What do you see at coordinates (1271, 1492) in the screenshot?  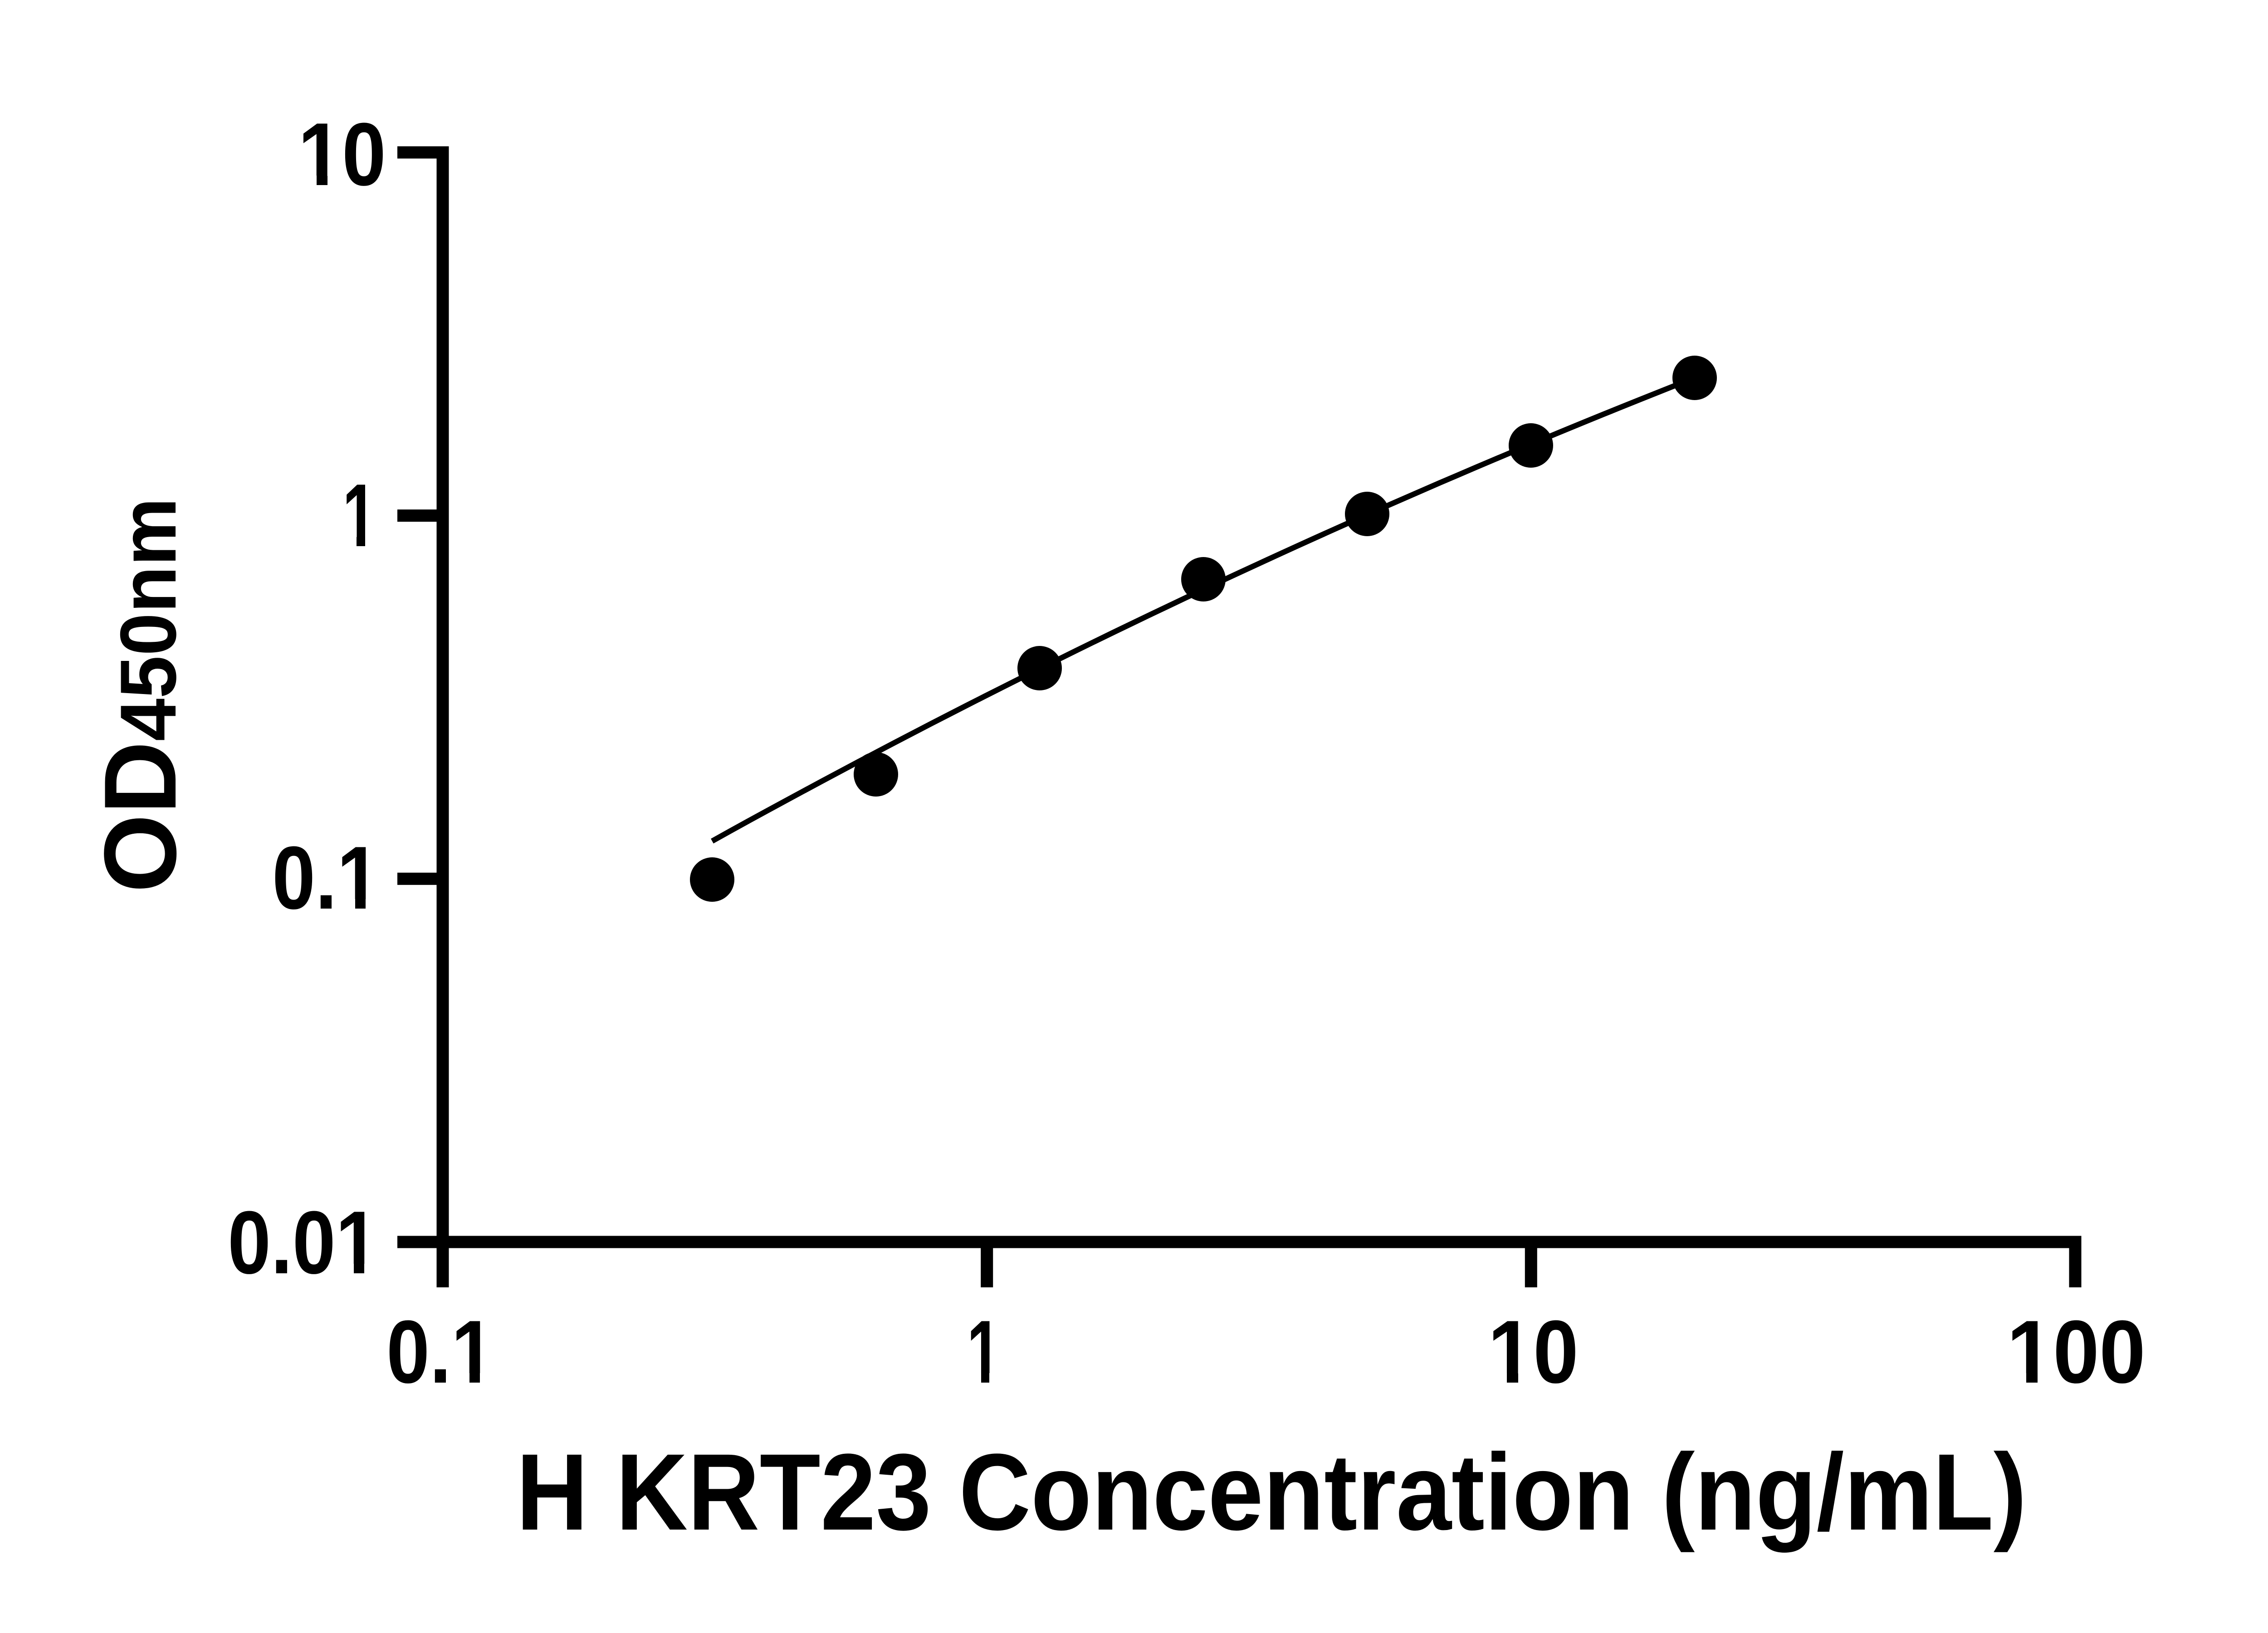 I see `svg-text: H KRT23 Concentration (ng/mL)` at bounding box center [1271, 1492].